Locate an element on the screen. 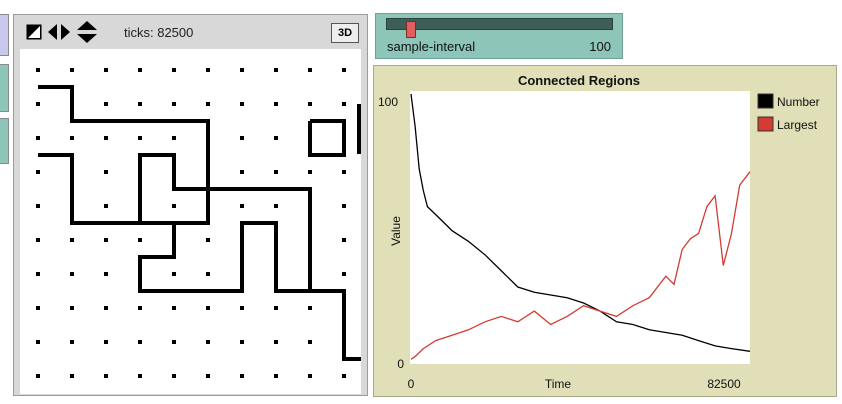  legend-label-number: Number is located at coordinates (798, 102).